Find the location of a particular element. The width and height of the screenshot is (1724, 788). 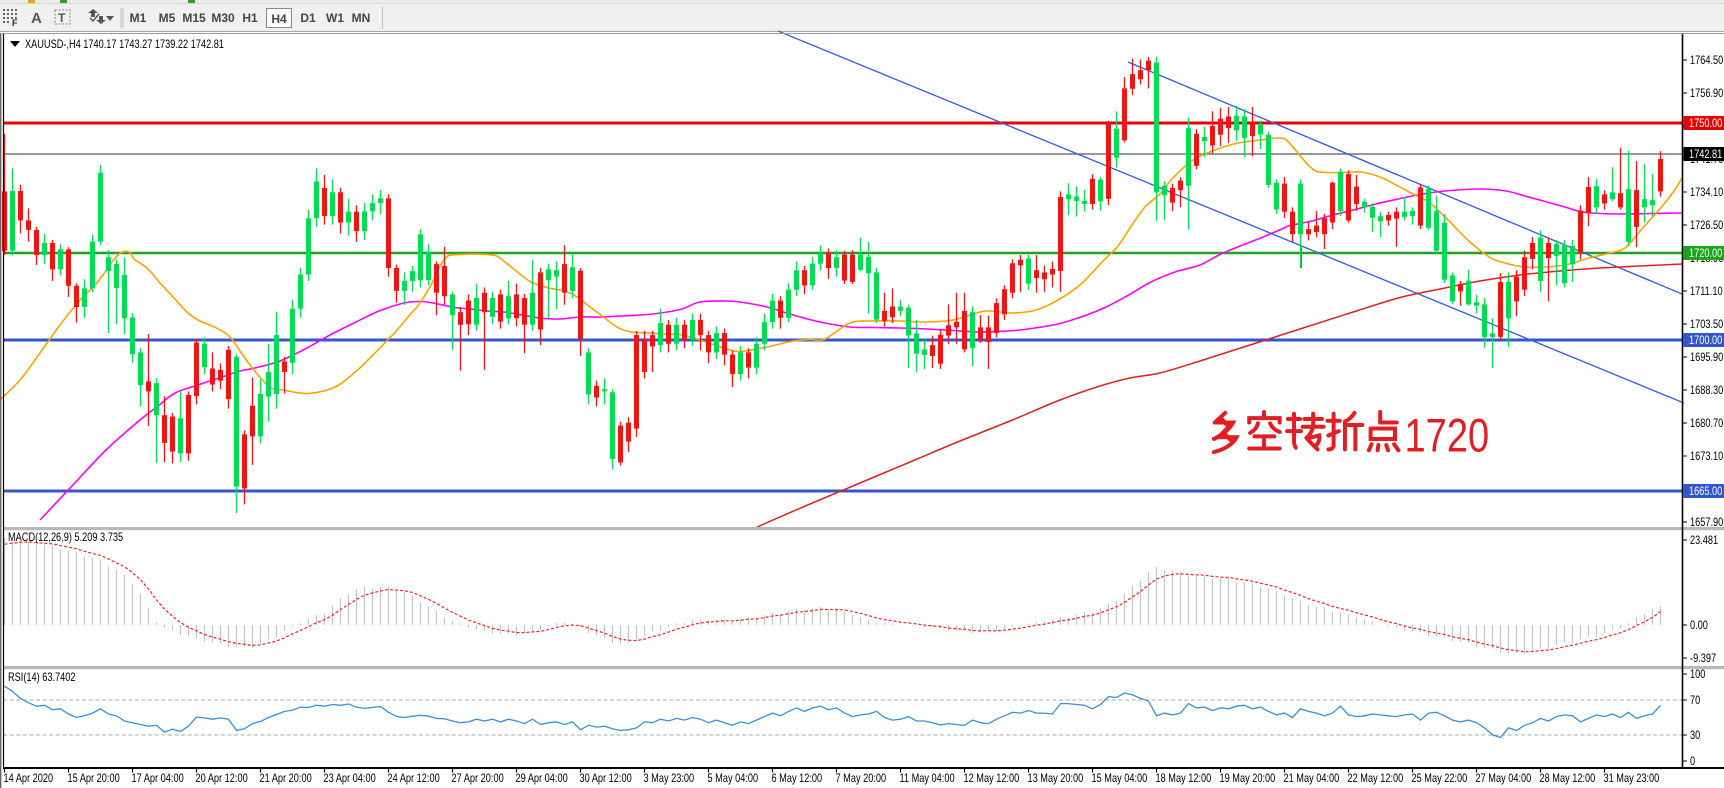

svg-text: 1695.90 is located at coordinates (1706, 357).